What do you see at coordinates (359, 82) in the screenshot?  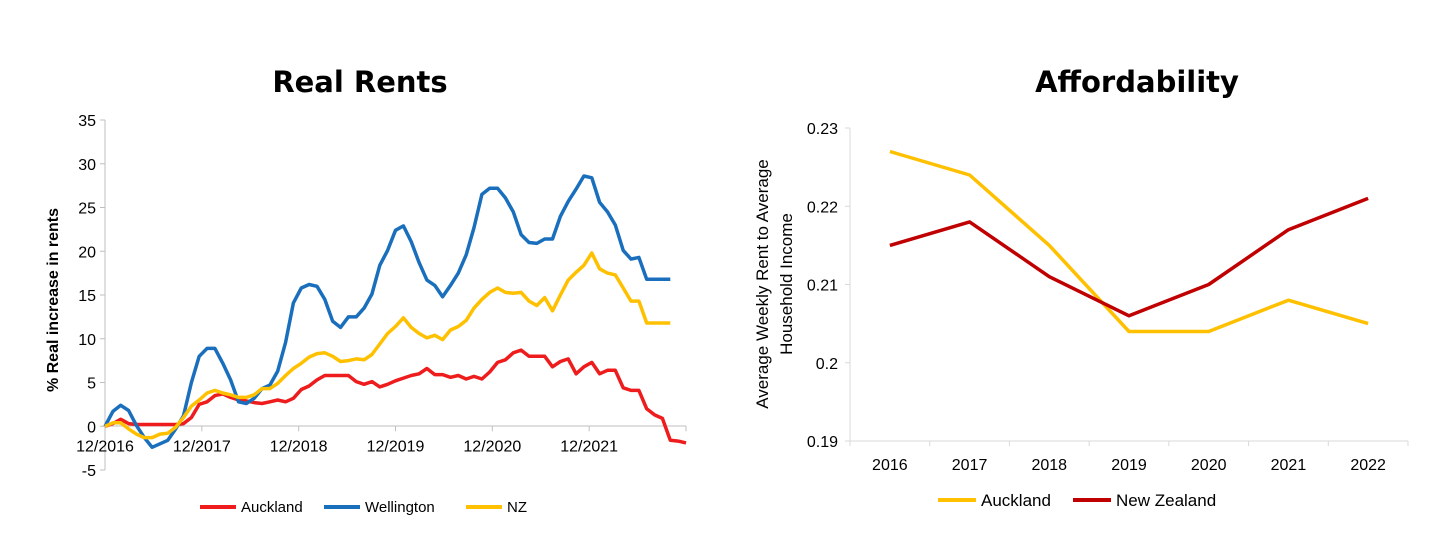 I see `chart-title: Real Rents` at bounding box center [359, 82].